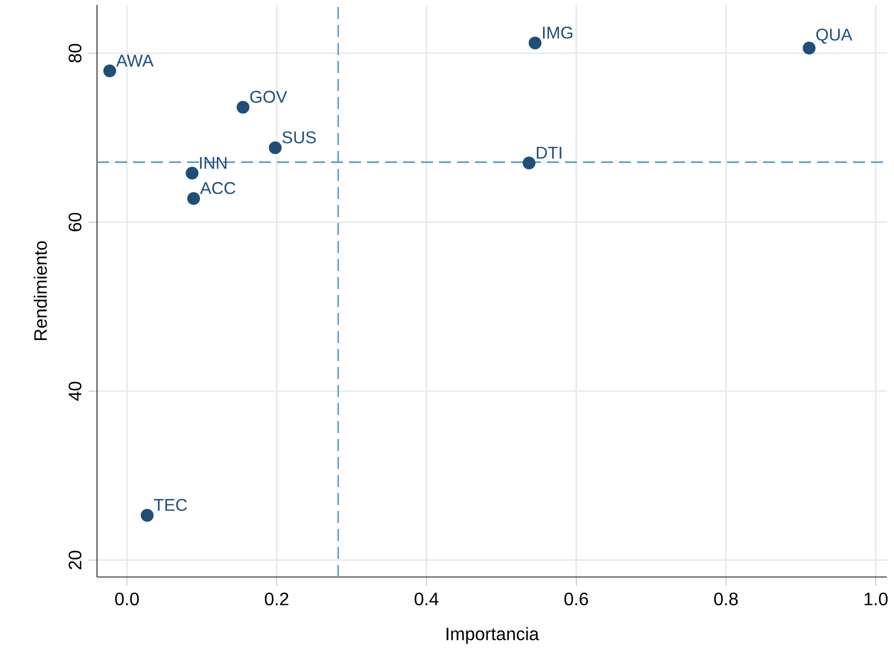  Describe the element at coordinates (170, 504) in the screenshot. I see `annotation: TEC` at that location.